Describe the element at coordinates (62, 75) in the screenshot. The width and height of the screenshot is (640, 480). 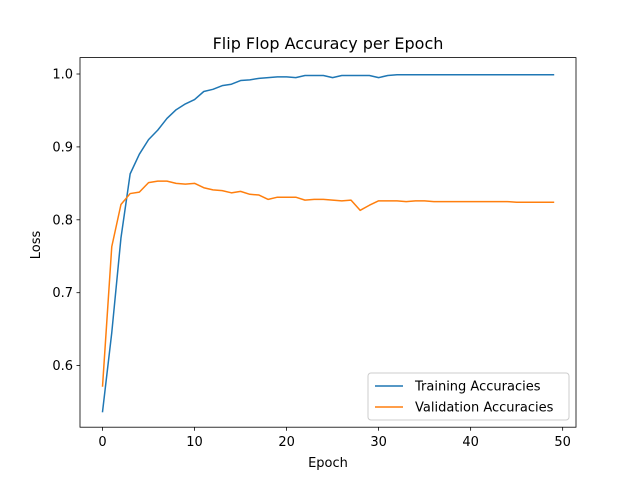
I see `y-tick-label: 1.0` at that location.